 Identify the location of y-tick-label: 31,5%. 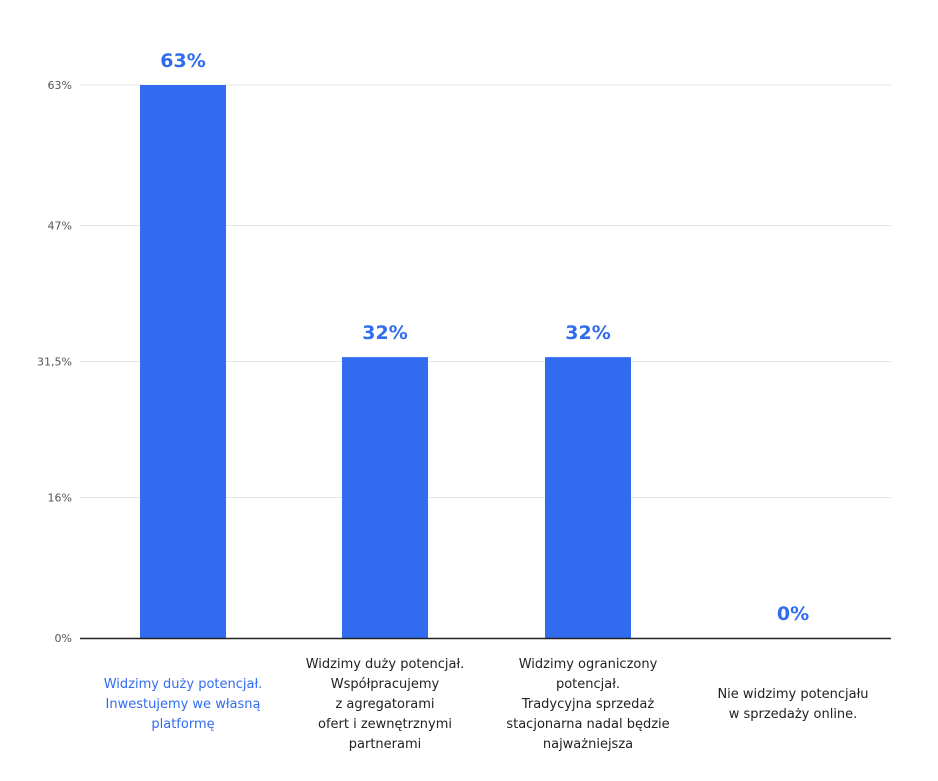
(54, 362).